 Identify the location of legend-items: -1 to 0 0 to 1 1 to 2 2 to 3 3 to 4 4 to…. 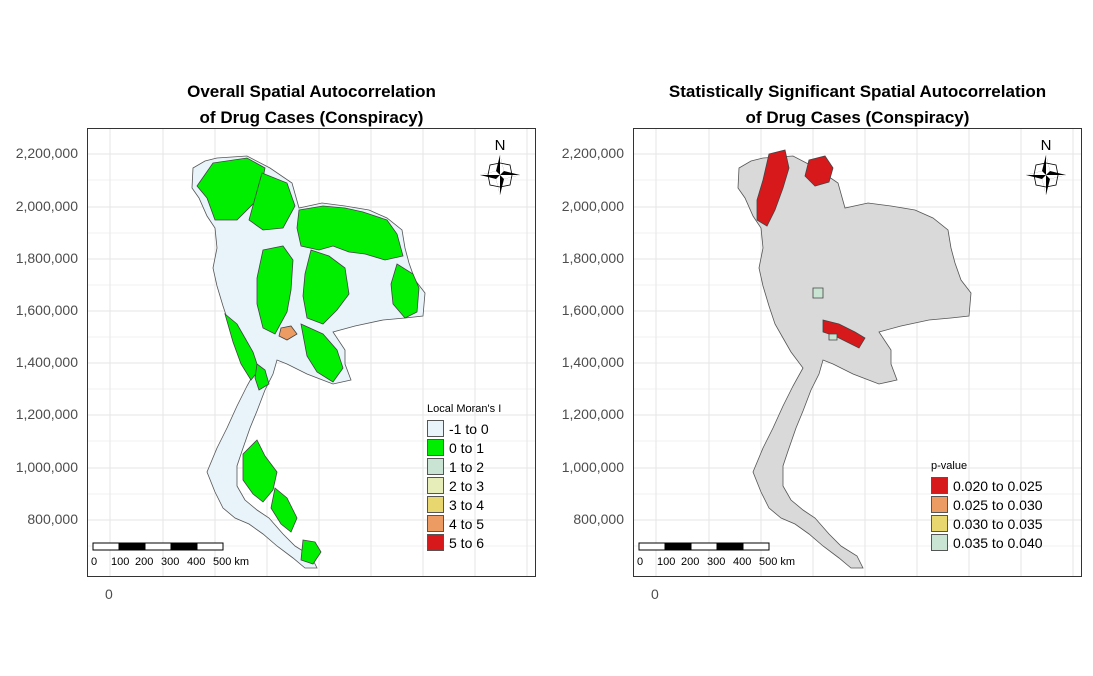
(464, 485).